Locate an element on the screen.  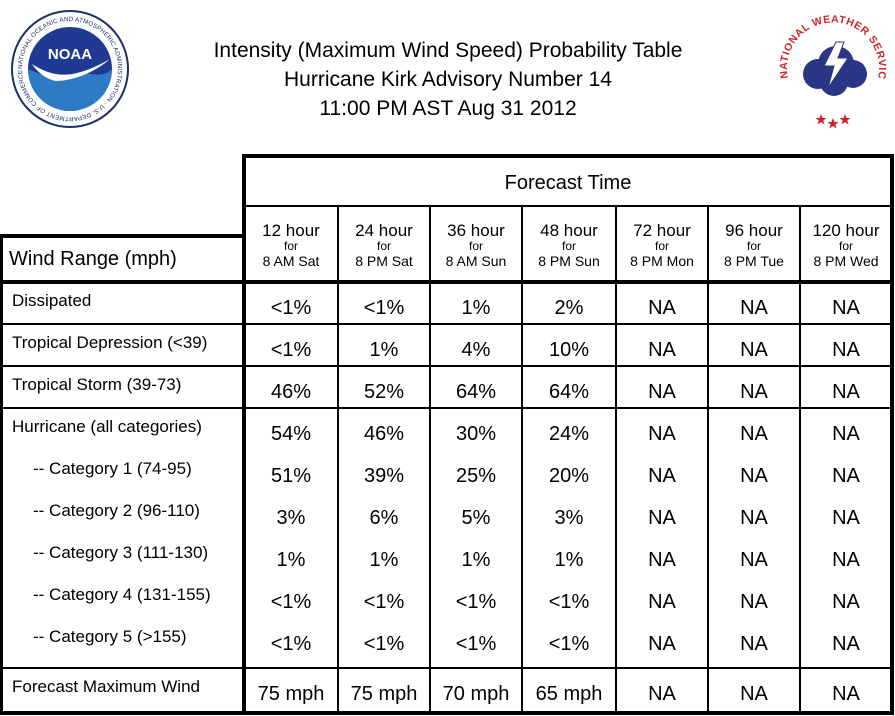
column-header: 36 hour for 8 AM Sun is located at coordinates (476, 245).